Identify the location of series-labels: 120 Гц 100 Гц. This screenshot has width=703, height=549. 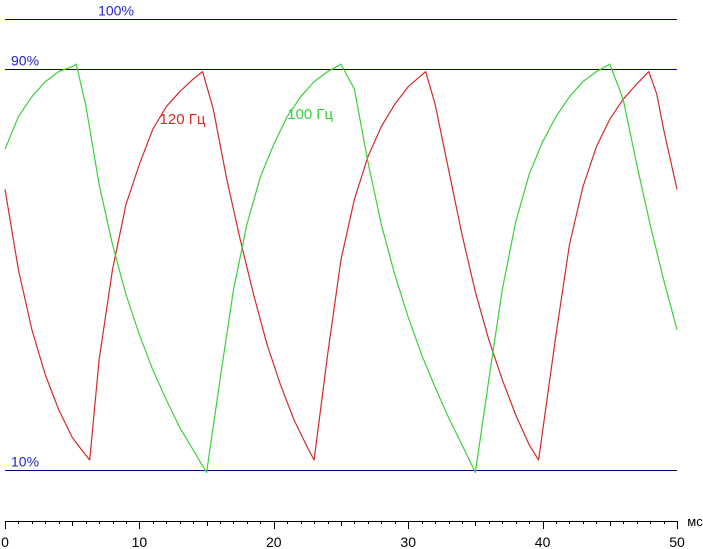
(247, 117).